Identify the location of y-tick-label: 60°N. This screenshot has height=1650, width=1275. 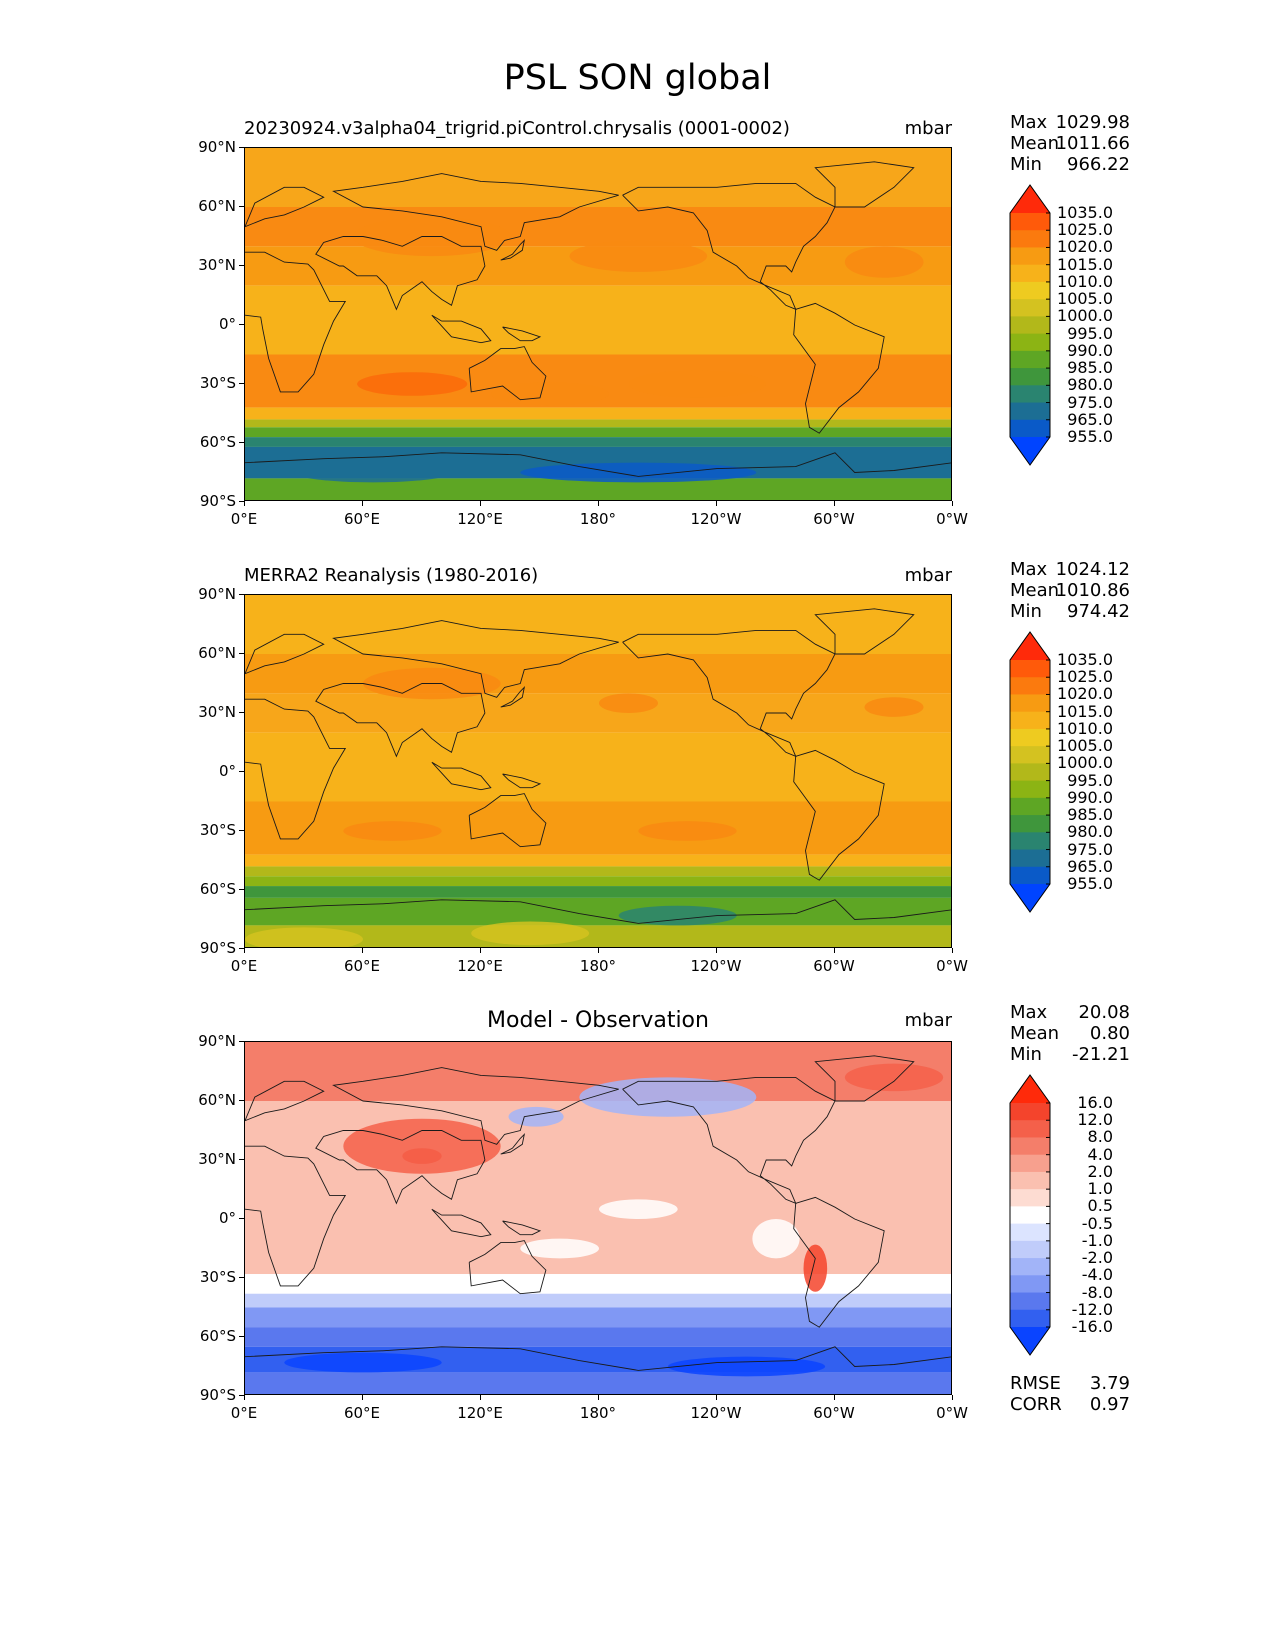
(217, 1100).